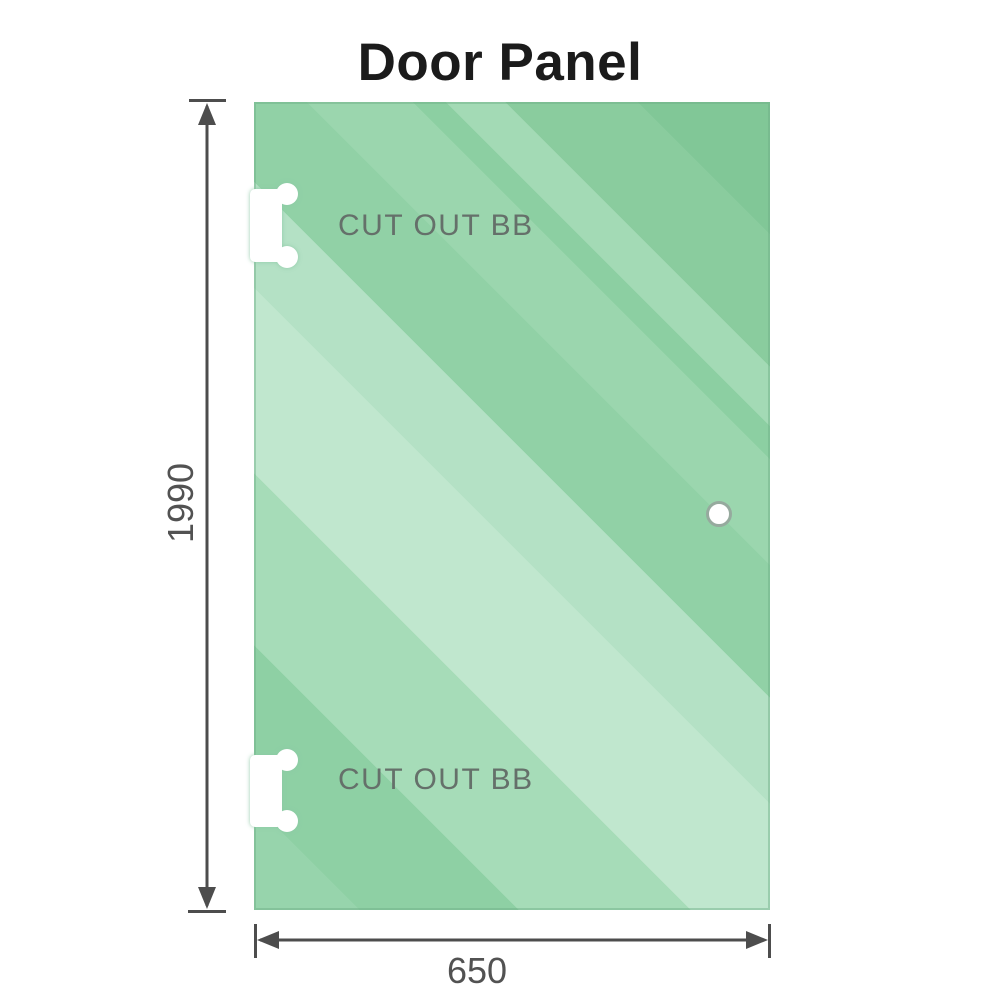 This screenshot has width=1000, height=1000. Describe the element at coordinates (266, 225) in the screenshot. I see `top-cutout-notch` at that location.